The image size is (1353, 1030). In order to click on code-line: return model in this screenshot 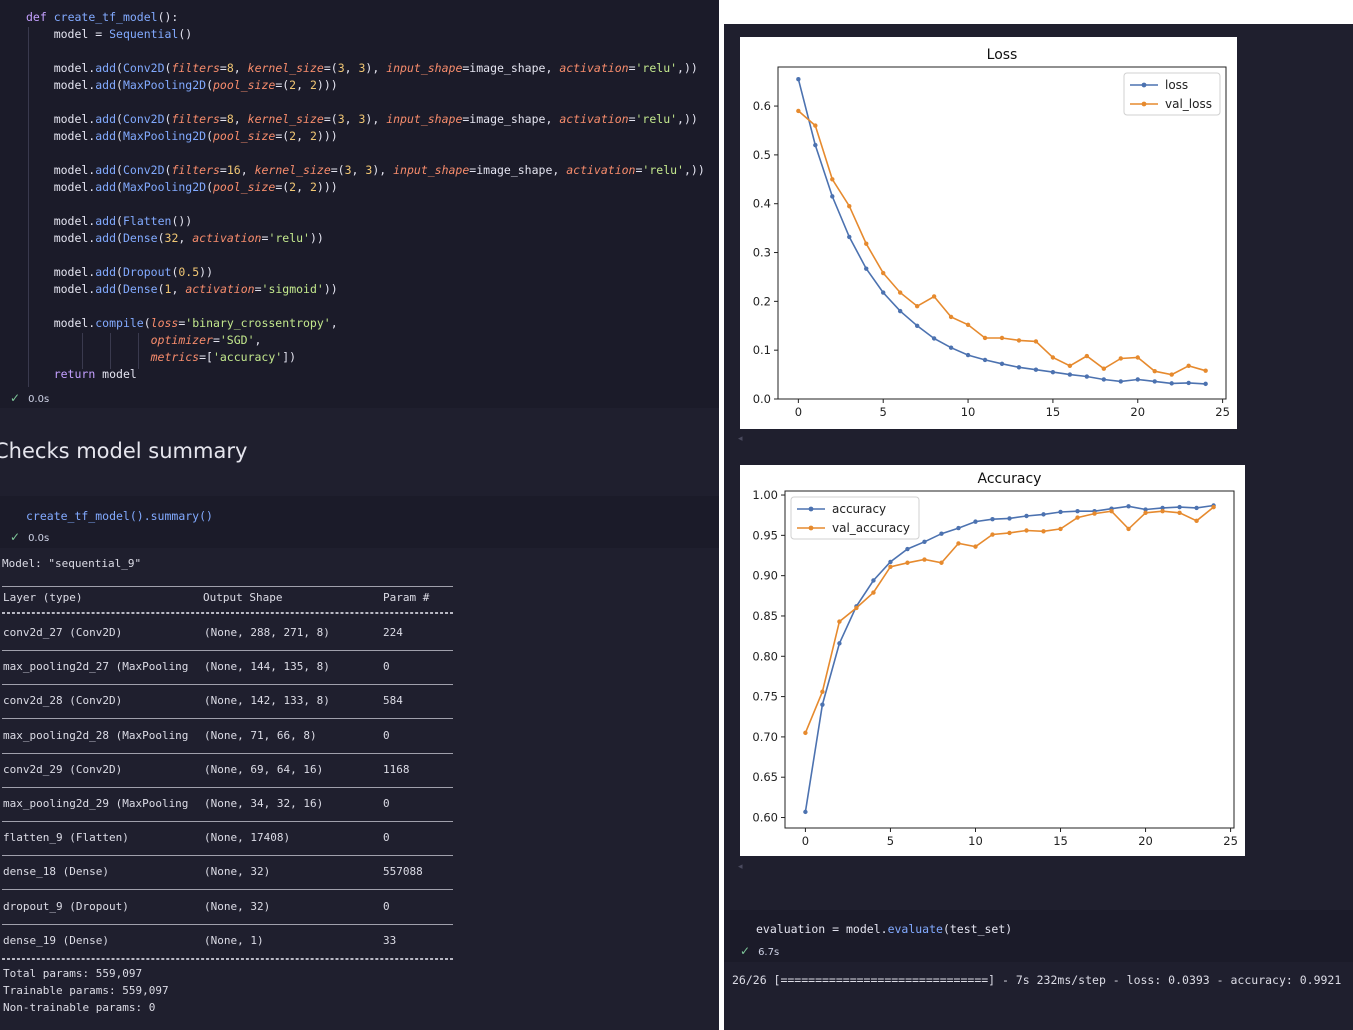, I will do `click(95, 374)`.